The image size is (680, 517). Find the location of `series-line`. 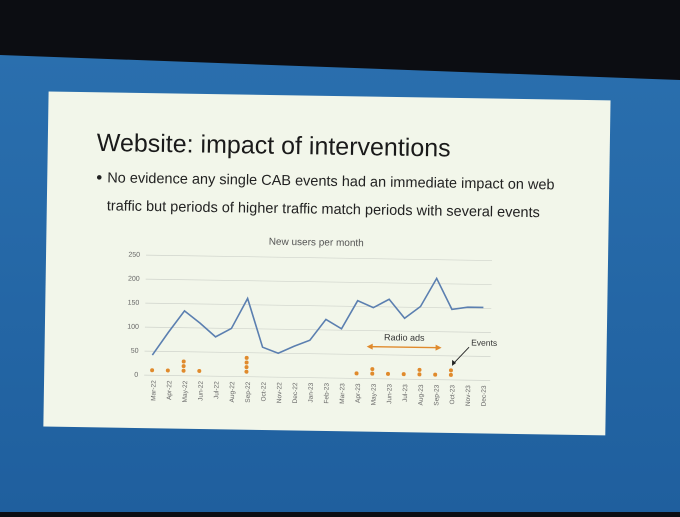

series-line is located at coordinates (317, 316).